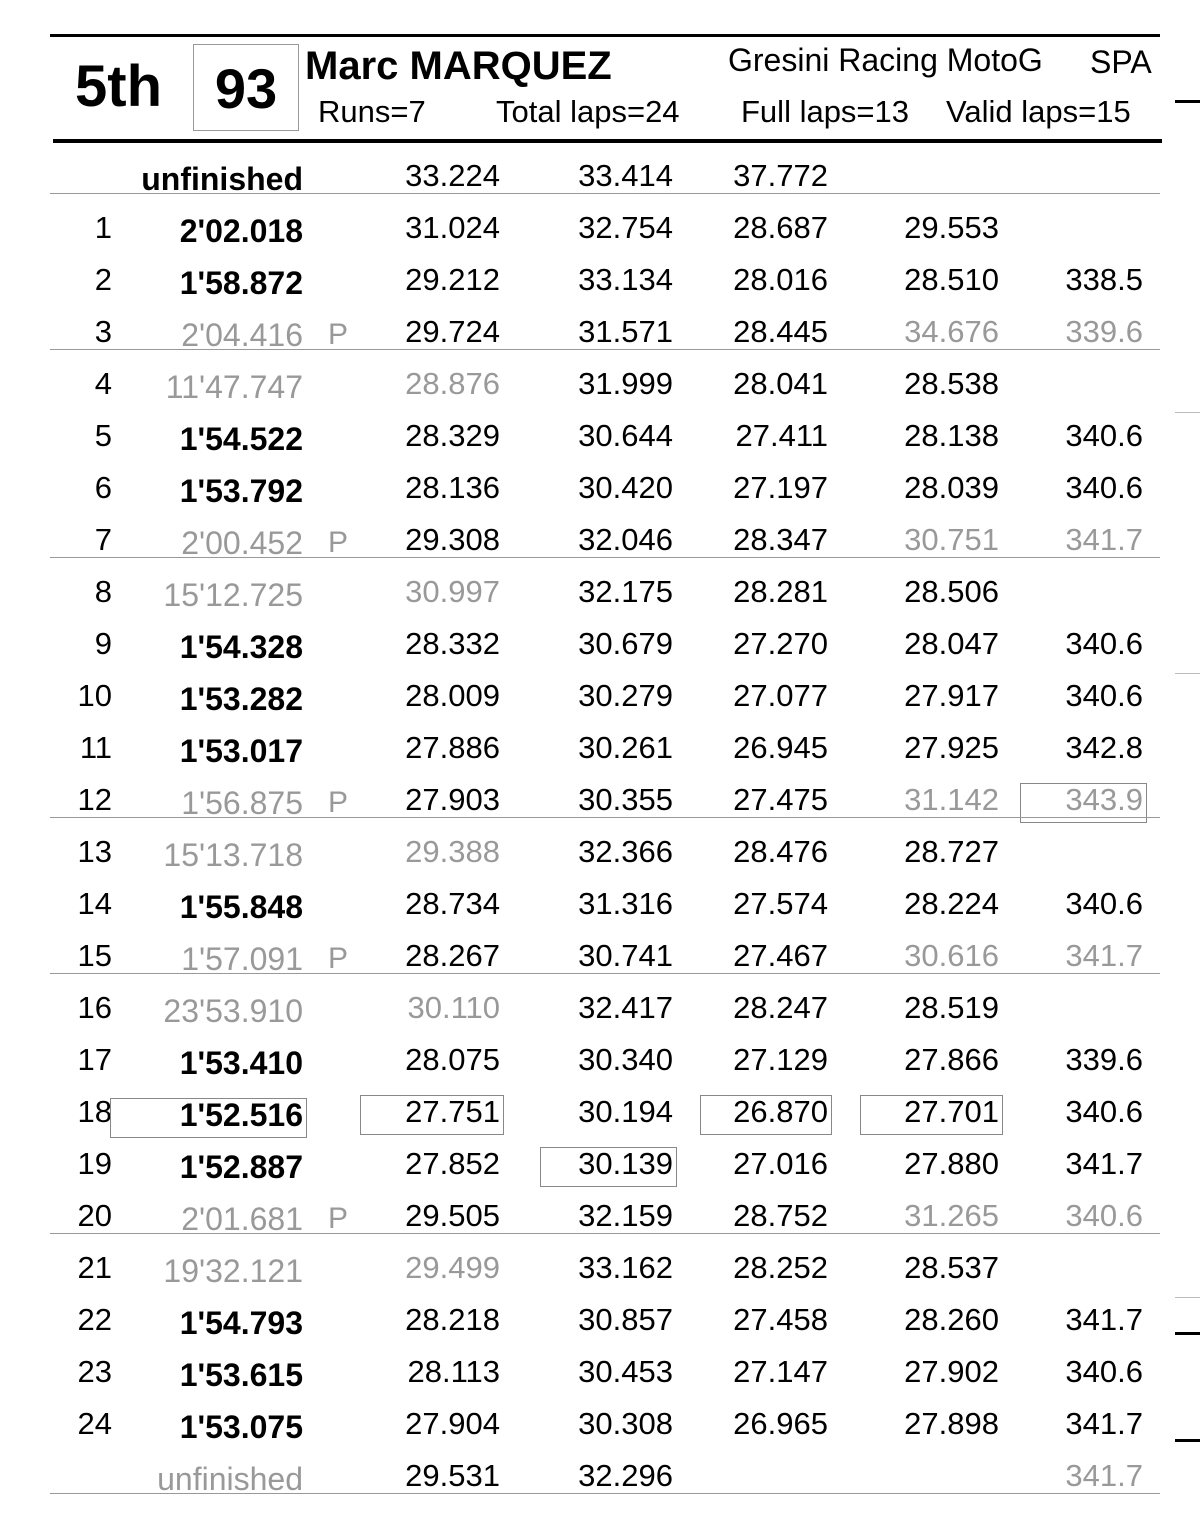 The image size is (1200, 1519). Describe the element at coordinates (600, 644) in the screenshot. I see `table-row: 9 1'54.328 28.332 30.679 27.270 28.047 340.6` at that location.